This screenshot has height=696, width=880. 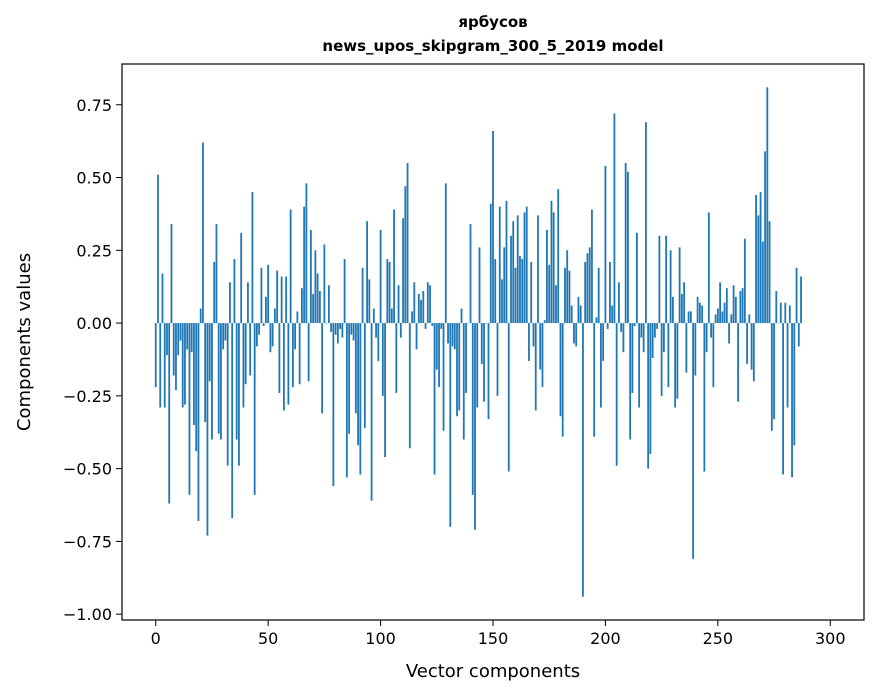 What do you see at coordinates (268, 638) in the screenshot?
I see `x-tick-label: 50` at bounding box center [268, 638].